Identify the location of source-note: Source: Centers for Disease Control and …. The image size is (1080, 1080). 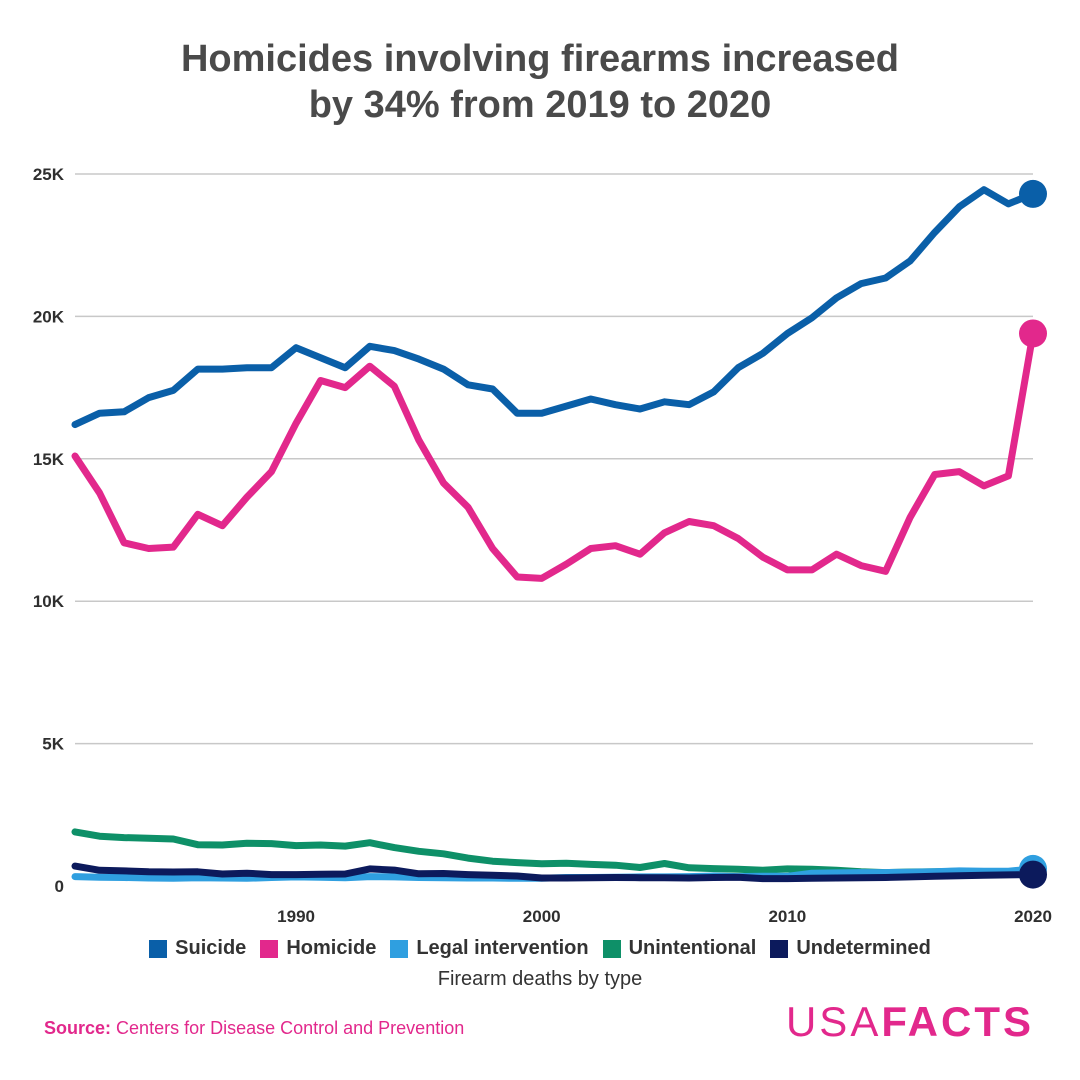
(254, 1028).